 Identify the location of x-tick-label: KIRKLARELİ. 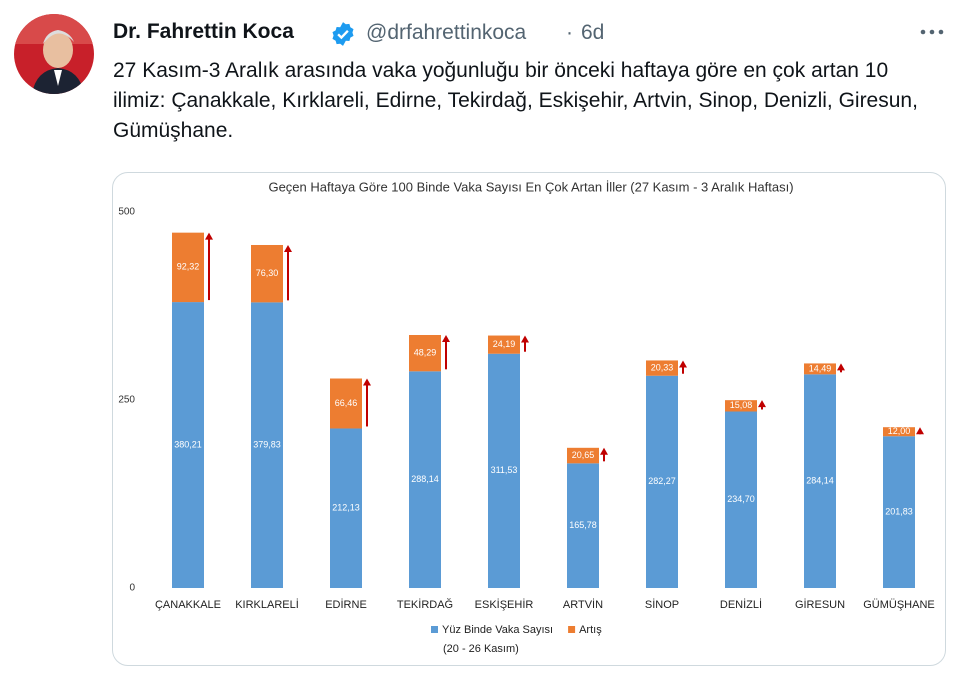
(267, 604).